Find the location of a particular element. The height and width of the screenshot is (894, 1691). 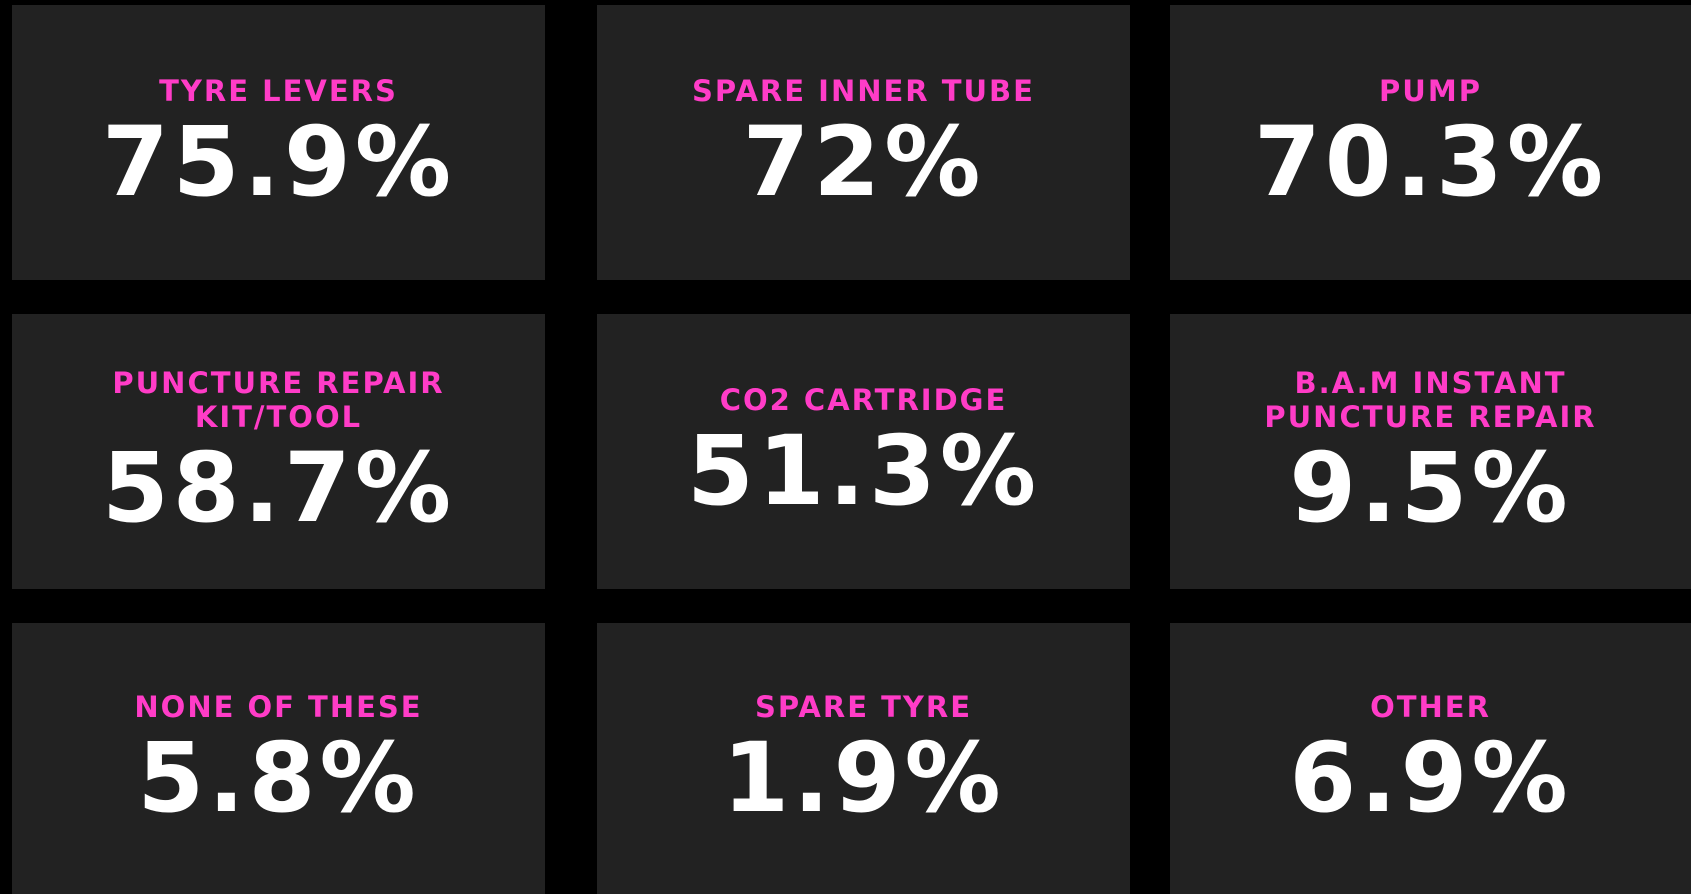

stat-value: 70.3% is located at coordinates (1430, 161).